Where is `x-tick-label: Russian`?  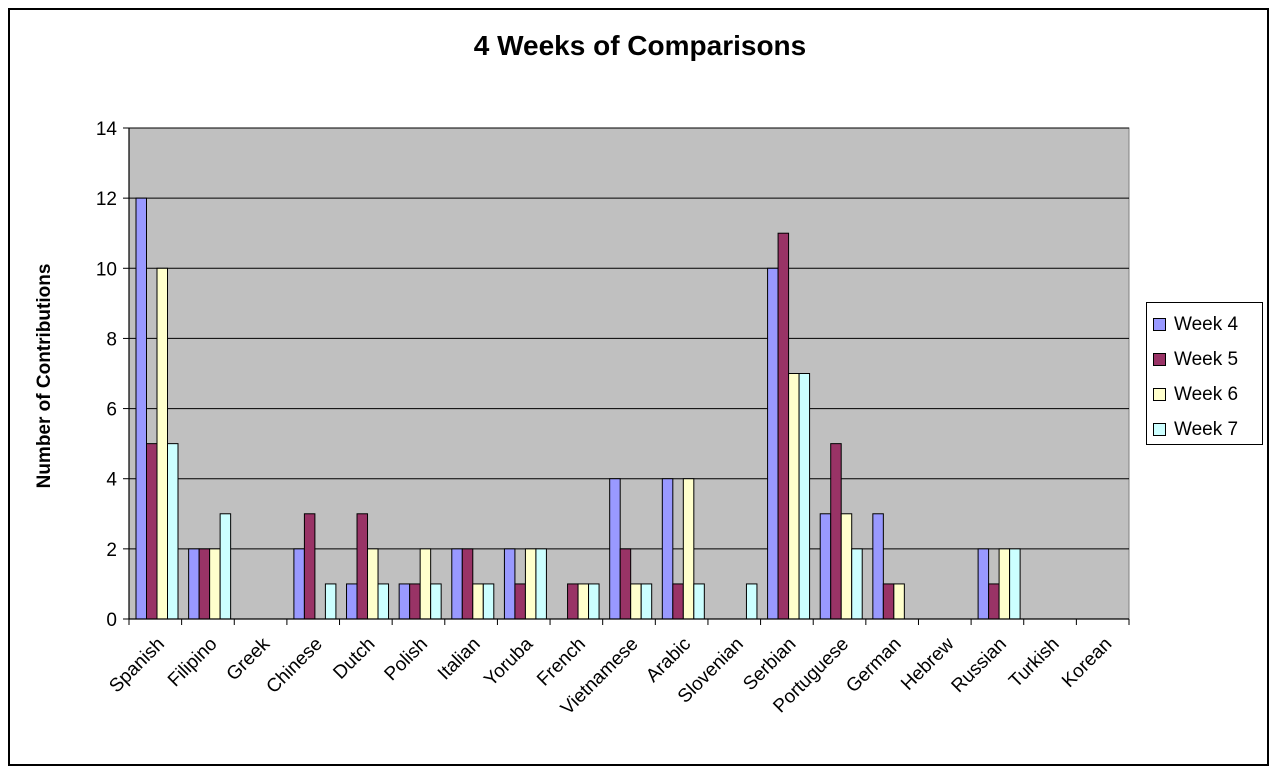 x-tick-label: Russian is located at coordinates (979, 665).